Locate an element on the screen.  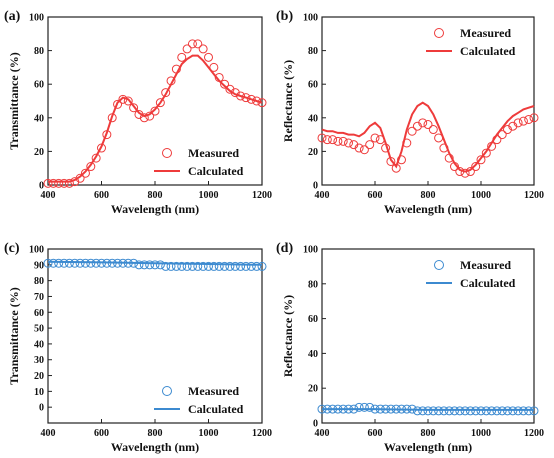
y-tick-label: 80 is located at coordinates (313, 51).